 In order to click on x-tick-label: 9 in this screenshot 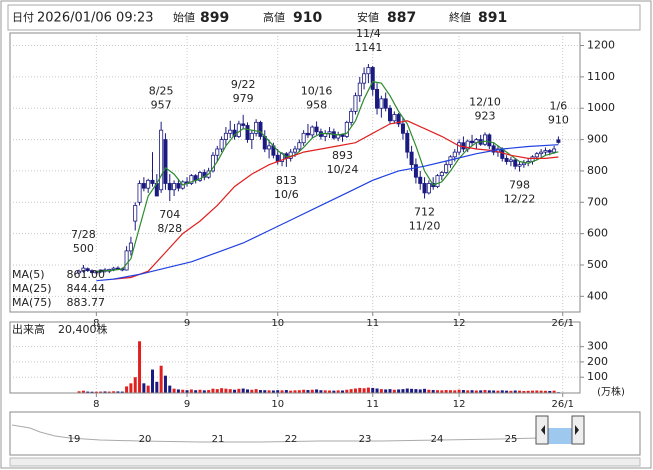, I will do `click(187, 404)`.